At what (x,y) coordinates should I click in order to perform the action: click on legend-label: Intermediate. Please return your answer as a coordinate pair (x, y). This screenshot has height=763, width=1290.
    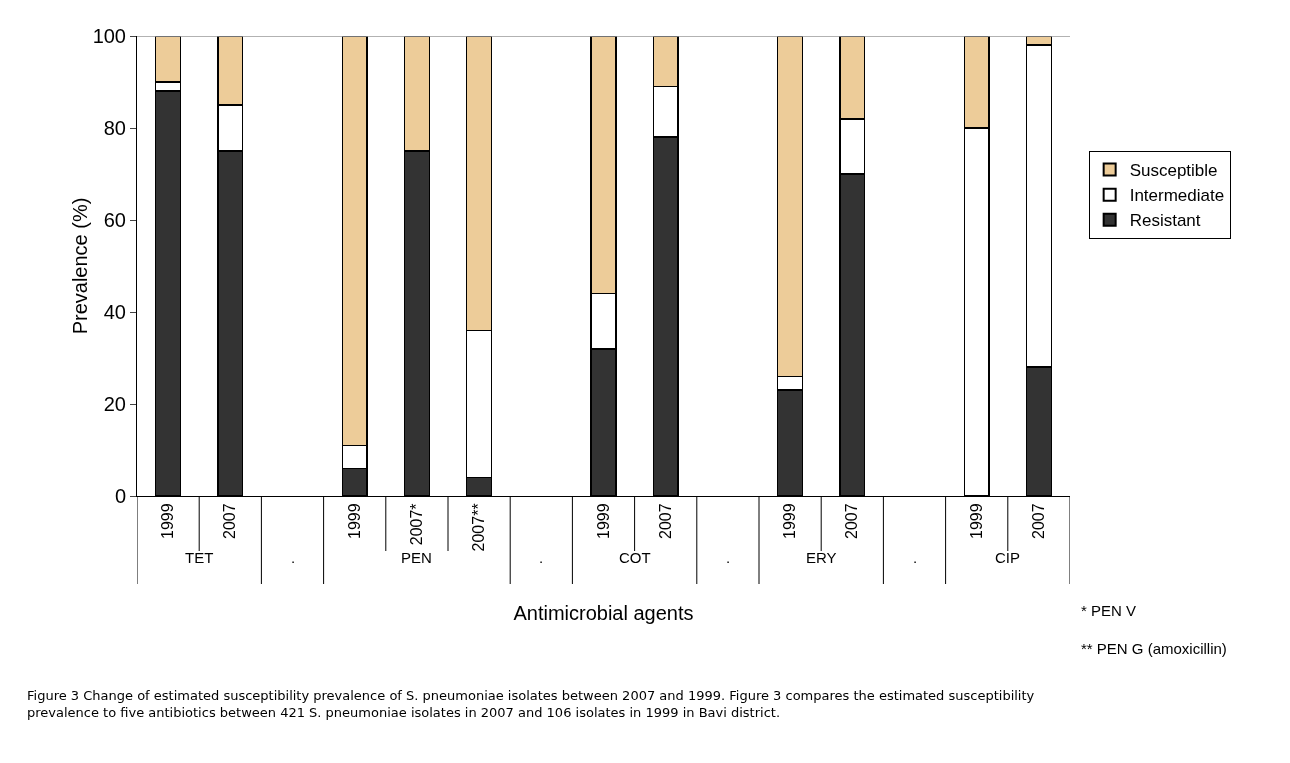
    Looking at the image, I should click on (1177, 196).